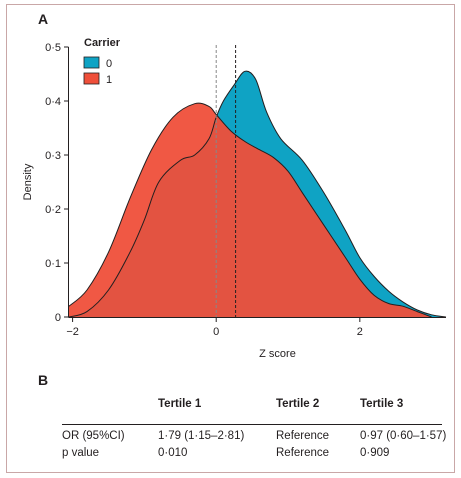  Describe the element at coordinates (93, 435) in the screenshot. I see `table-cell: OR (95%CI)` at that location.